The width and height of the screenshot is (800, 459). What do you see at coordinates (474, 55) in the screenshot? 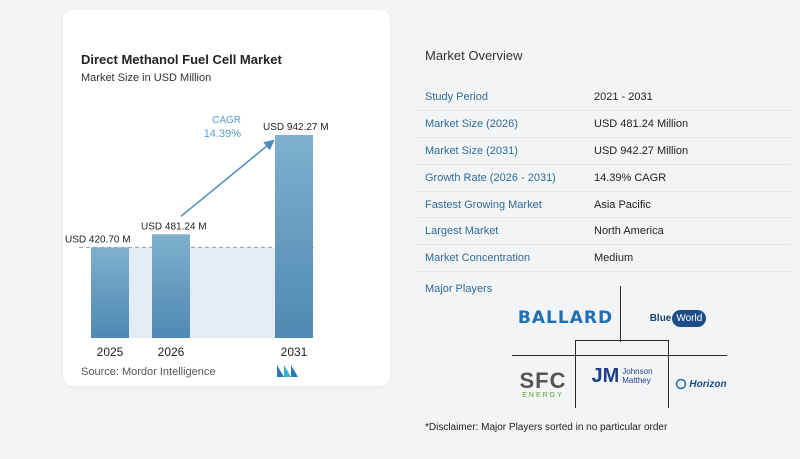
I see `overview-title: Market Overview` at bounding box center [474, 55].